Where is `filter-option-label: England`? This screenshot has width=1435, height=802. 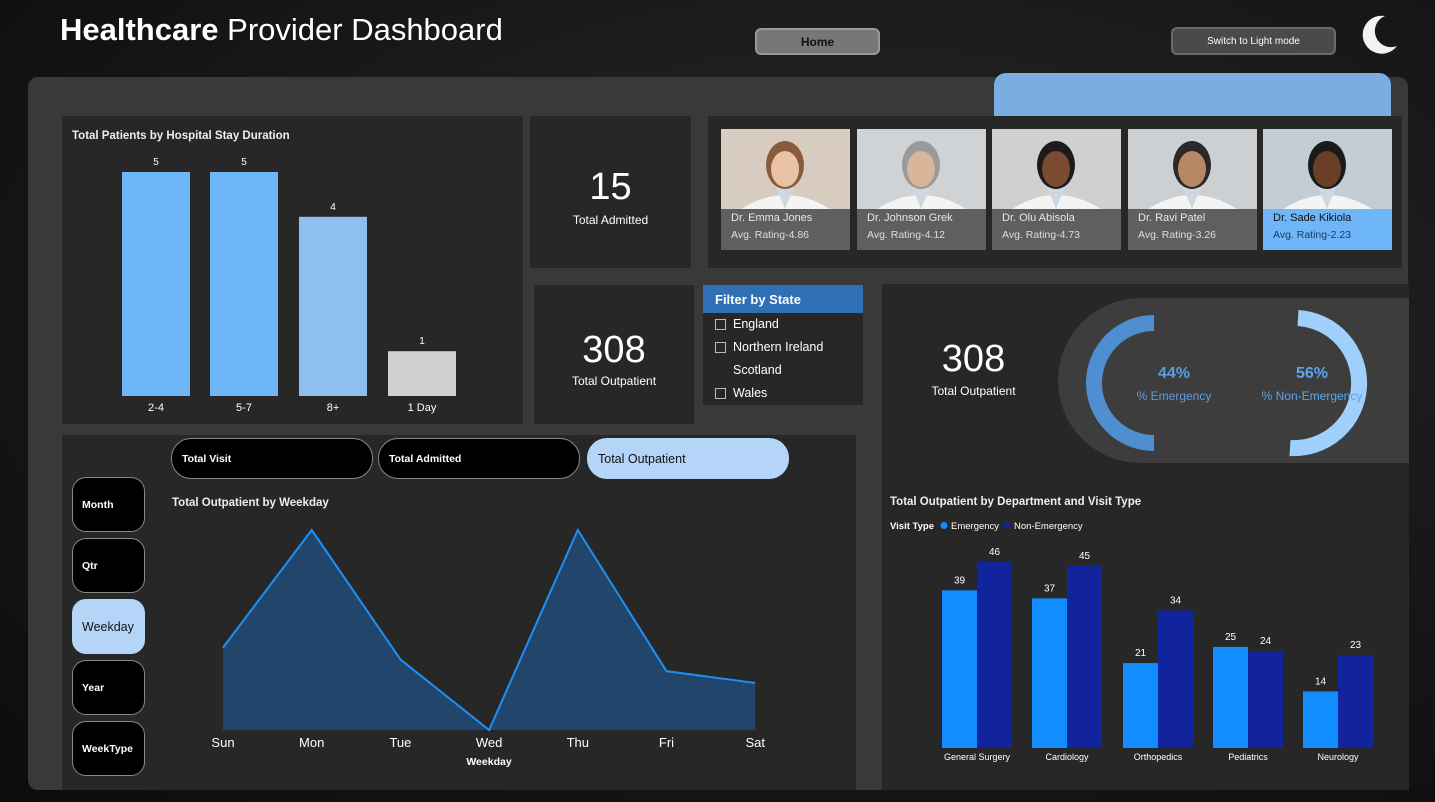 filter-option-label: England is located at coordinates (756, 324).